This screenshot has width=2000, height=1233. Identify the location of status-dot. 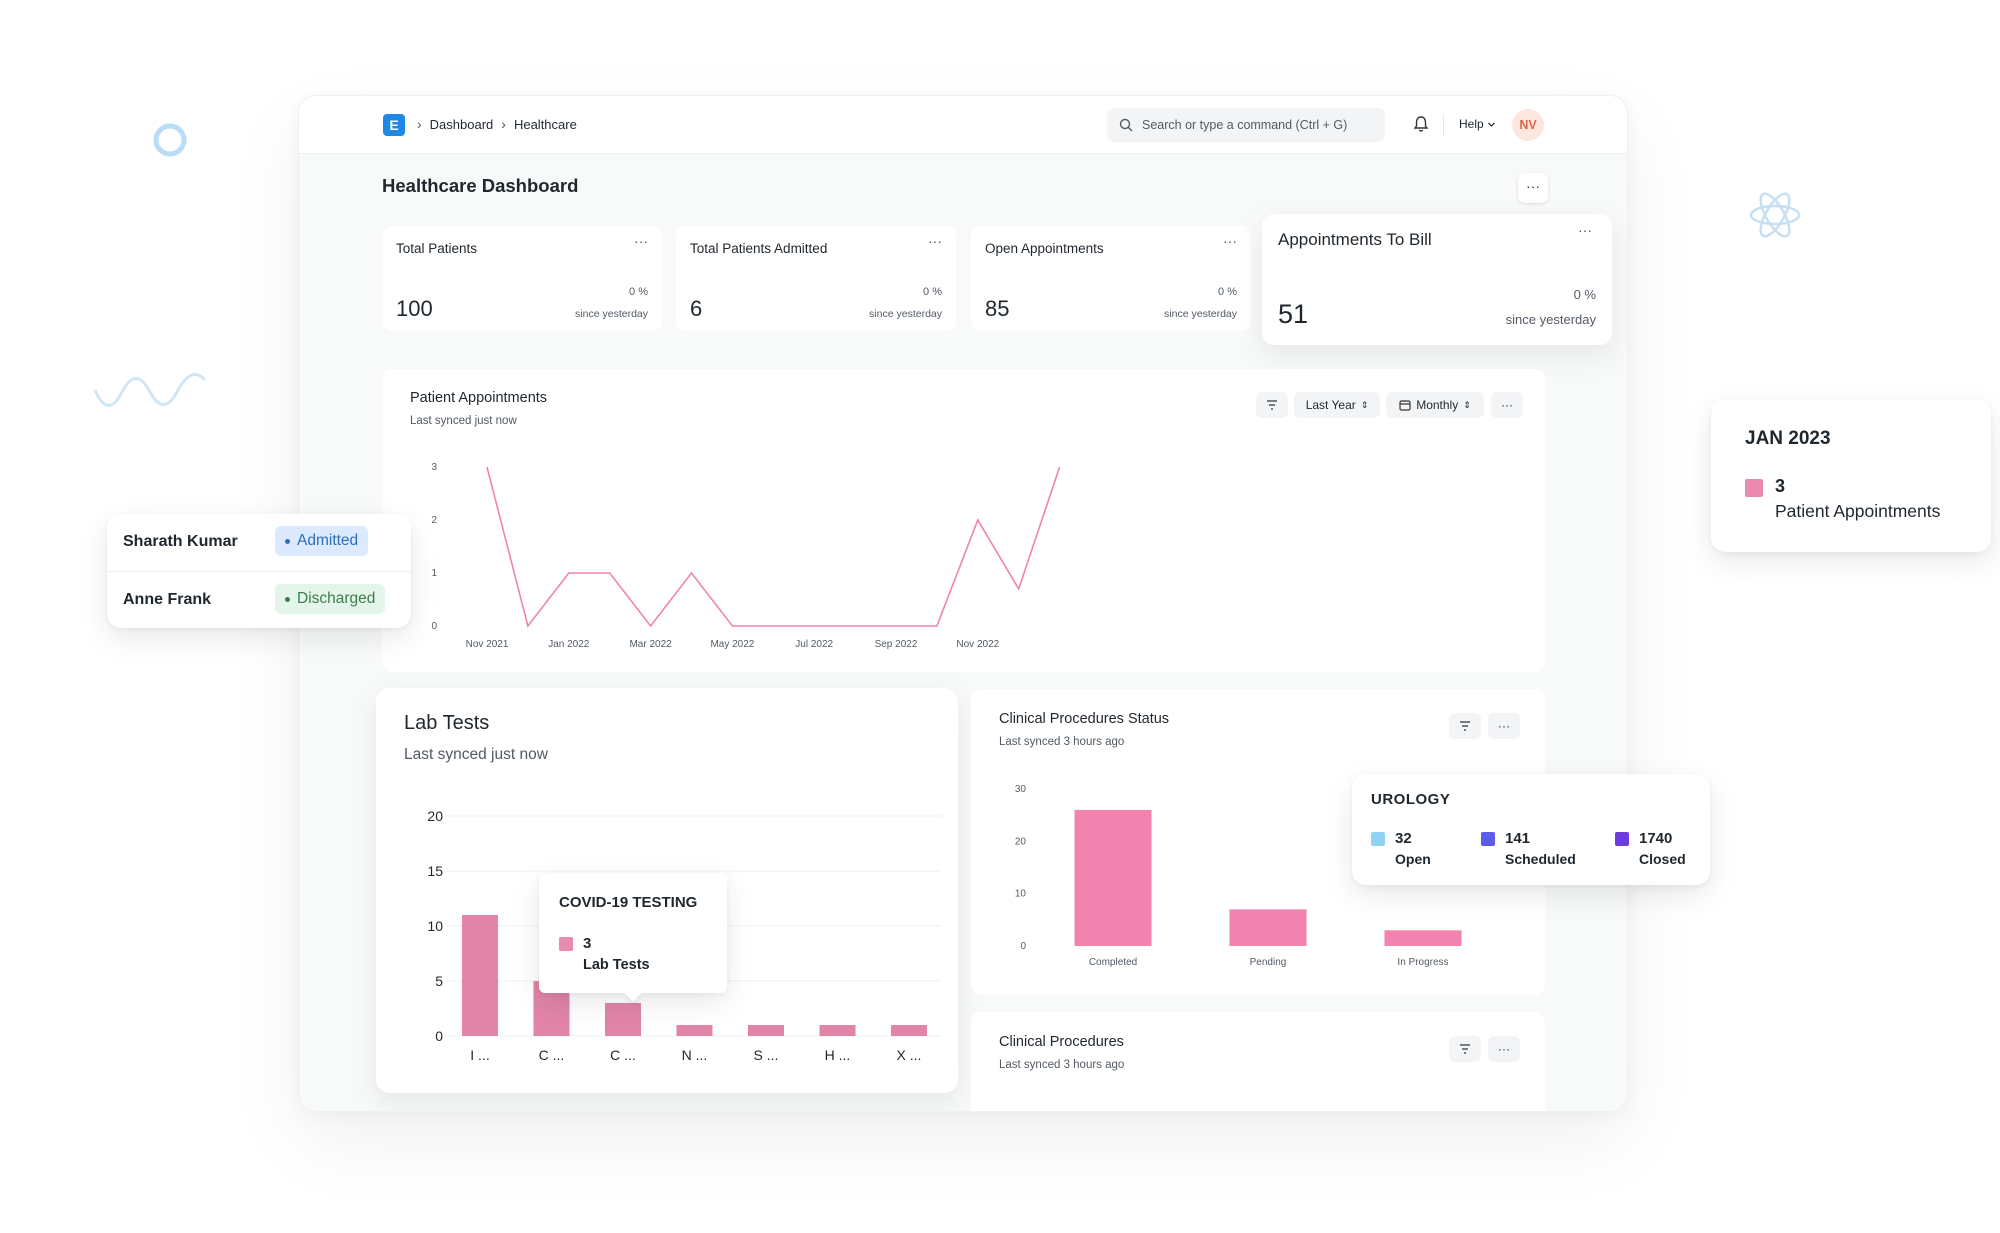
(287, 541).